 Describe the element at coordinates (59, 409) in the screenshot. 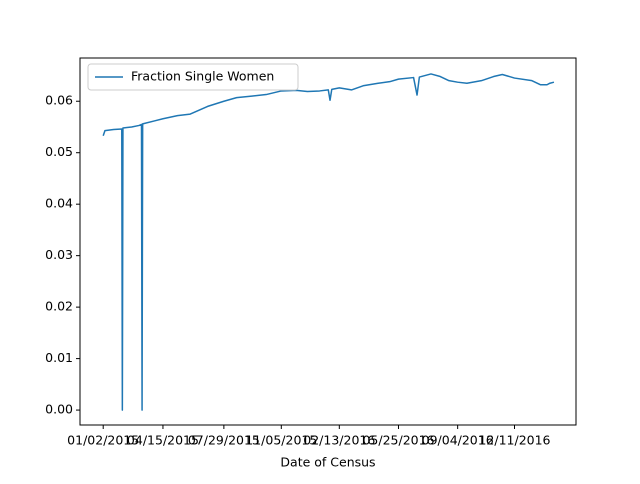

I see `y-tick-label: 0.00` at that location.